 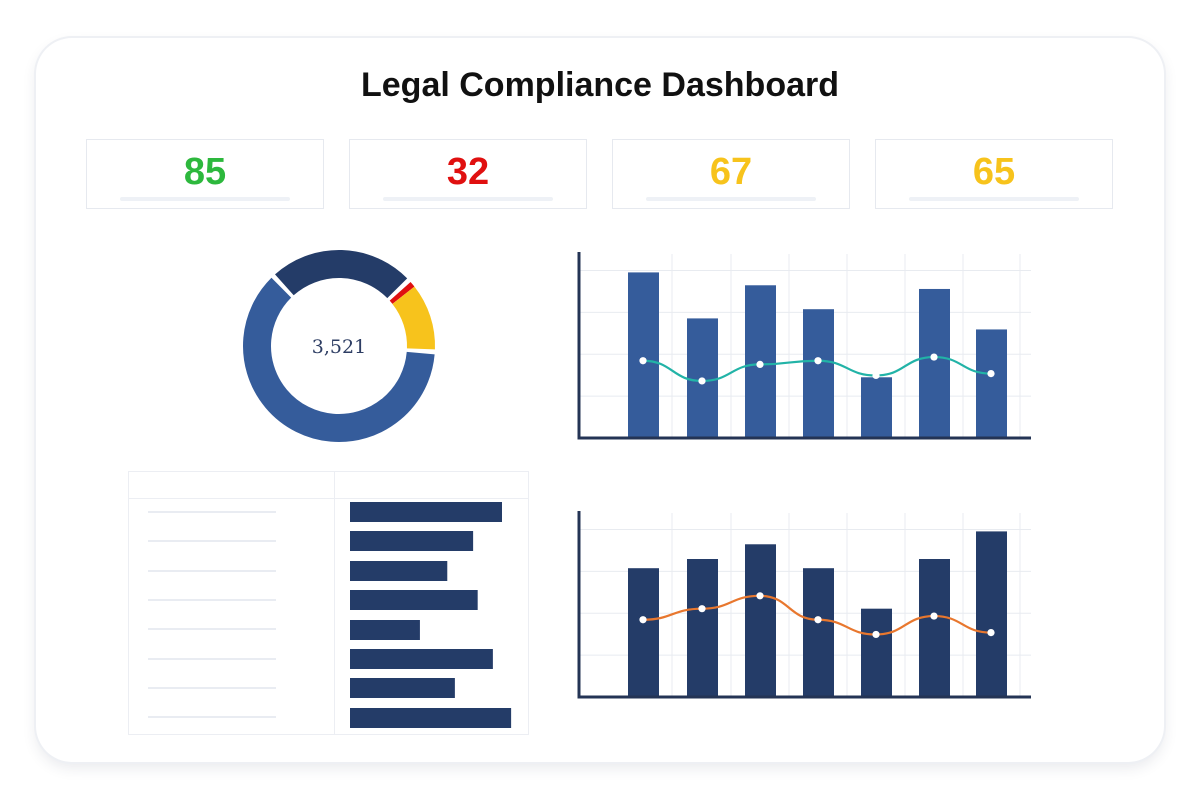 What do you see at coordinates (431, 615) in the screenshot?
I see `horizontal-bar-chart` at bounding box center [431, 615].